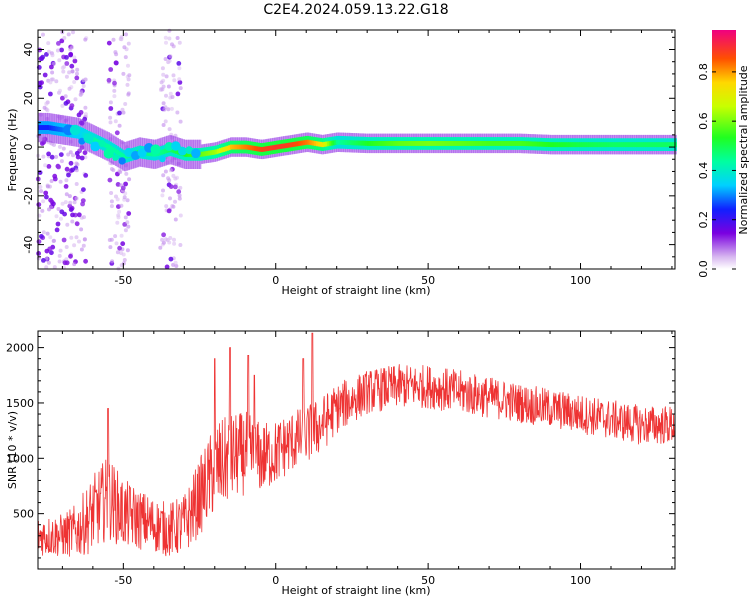 The image size is (750, 600). I want to click on y-tick-label: 1500, so click(20, 403).